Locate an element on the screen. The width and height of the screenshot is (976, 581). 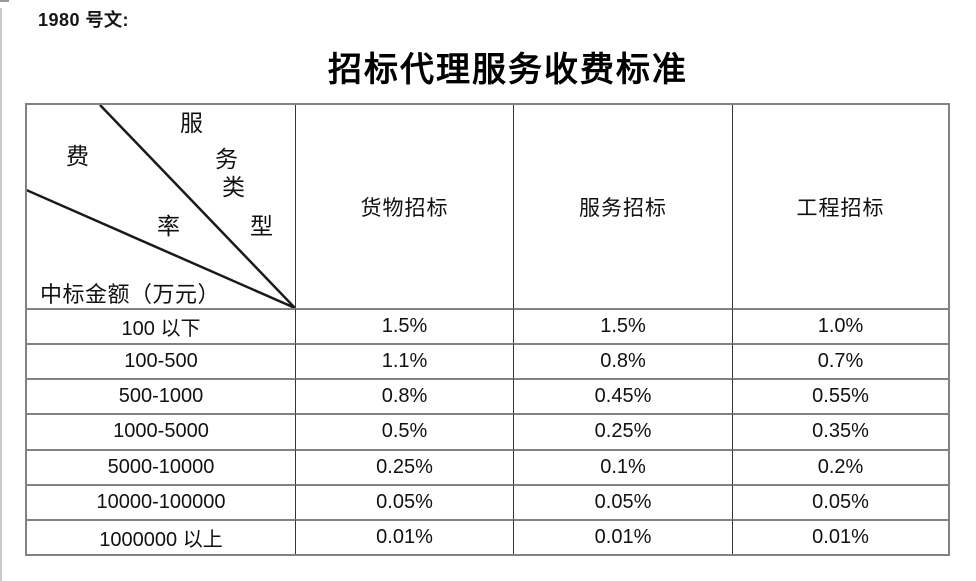
rate-cell: 0.5% is located at coordinates (404, 431).